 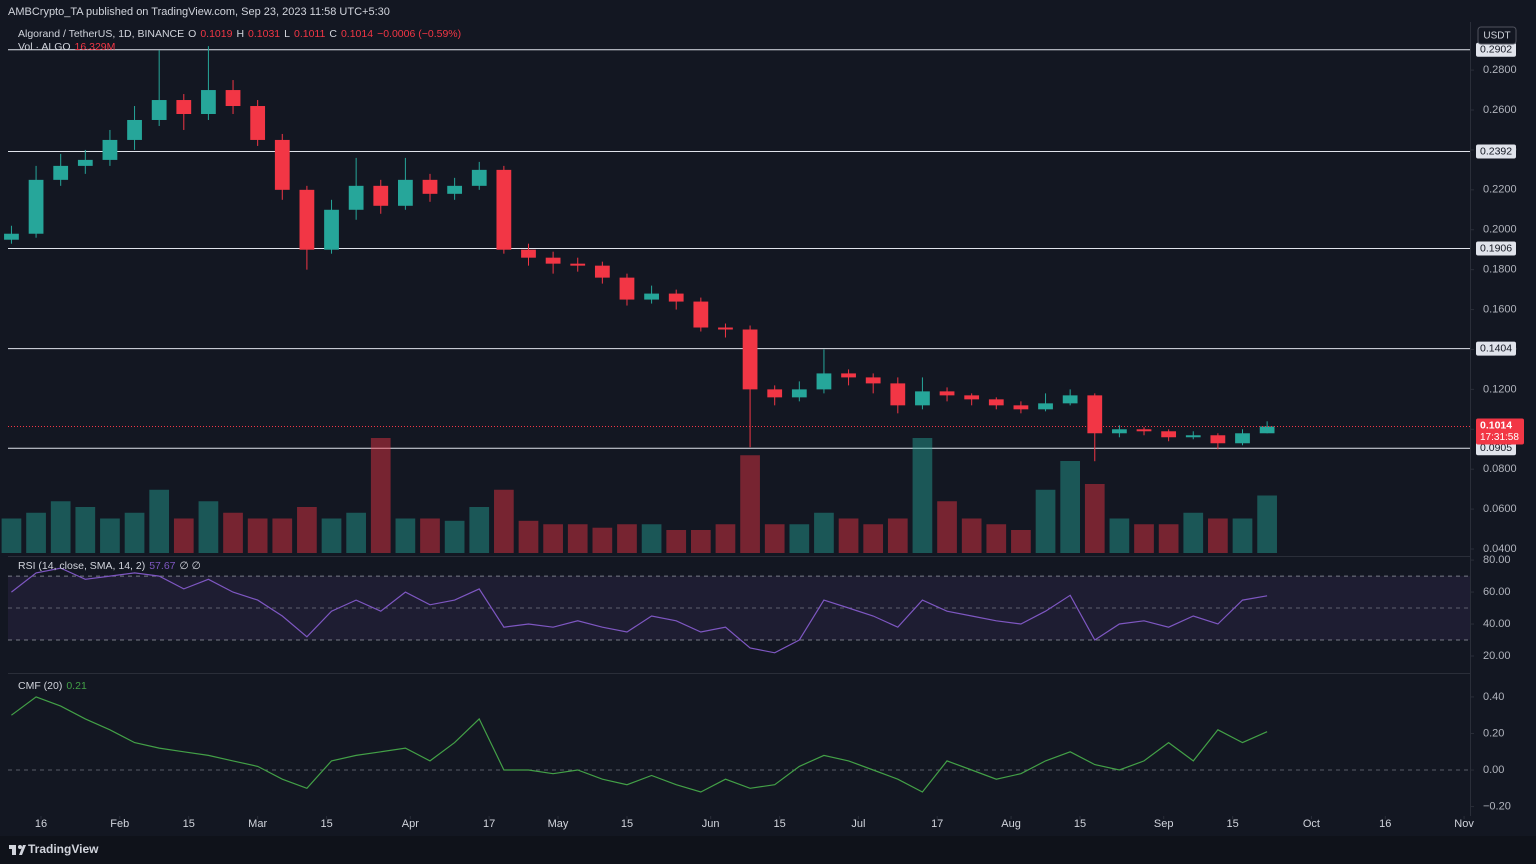 What do you see at coordinates (333, 34) in the screenshot?
I see `ohlc-label: C` at bounding box center [333, 34].